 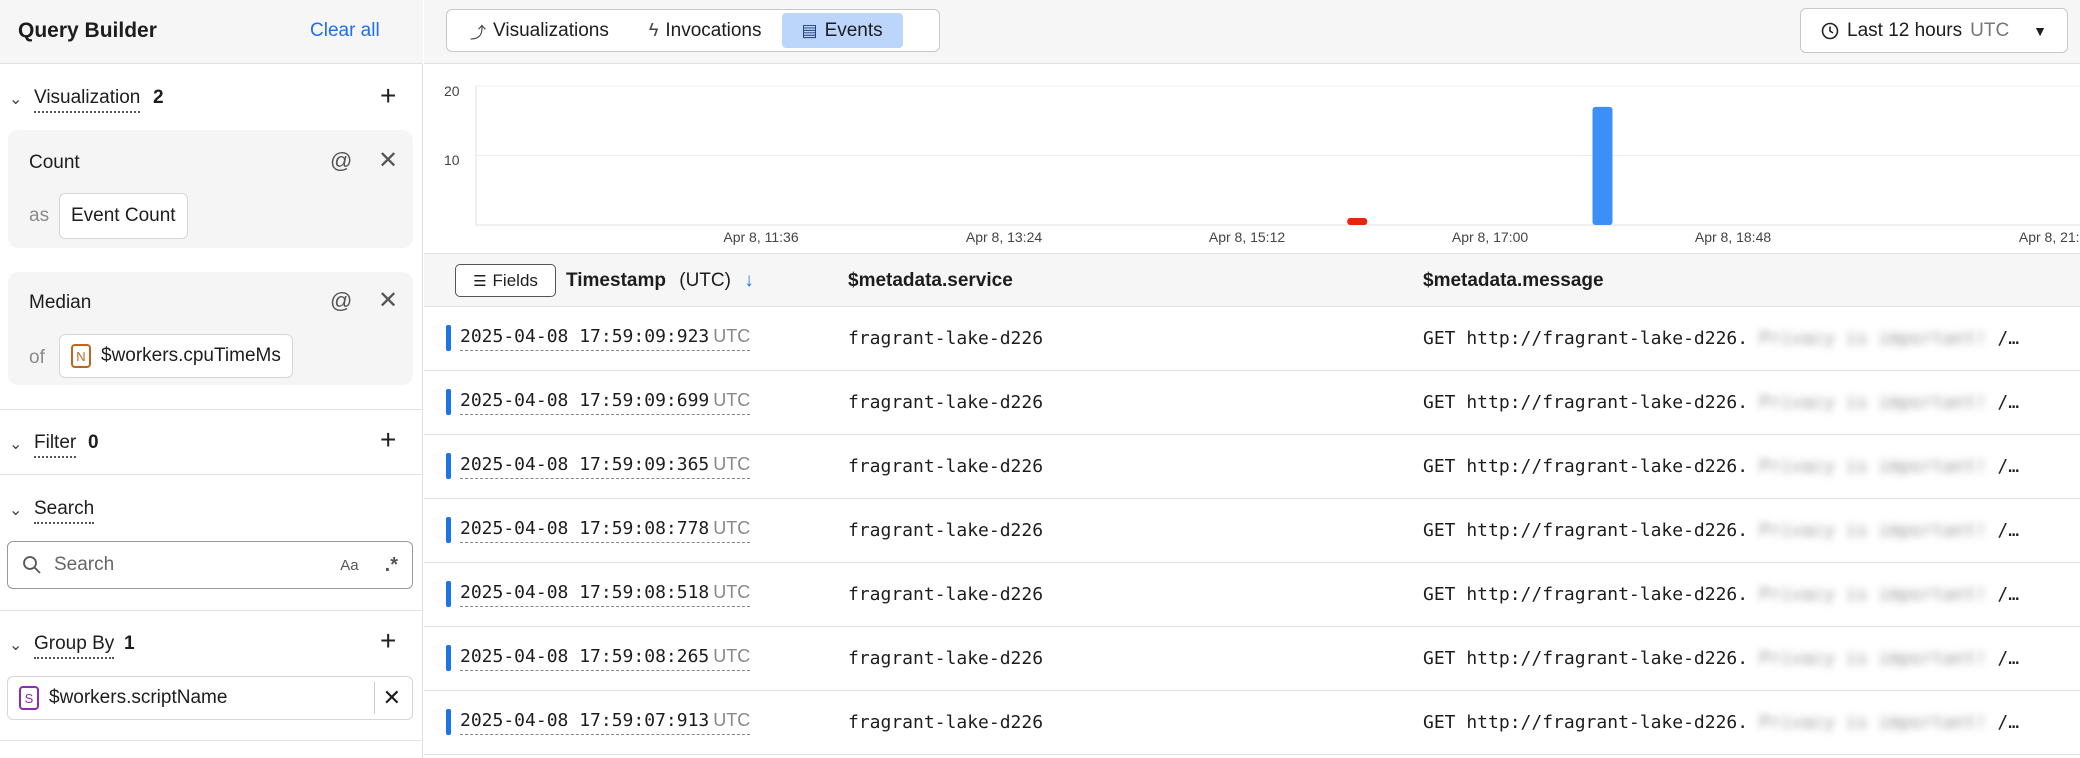 I want to click on visualization-card-median: Median @ ✕ of N $workers.cpuTimeMs, so click(x=210, y=328).